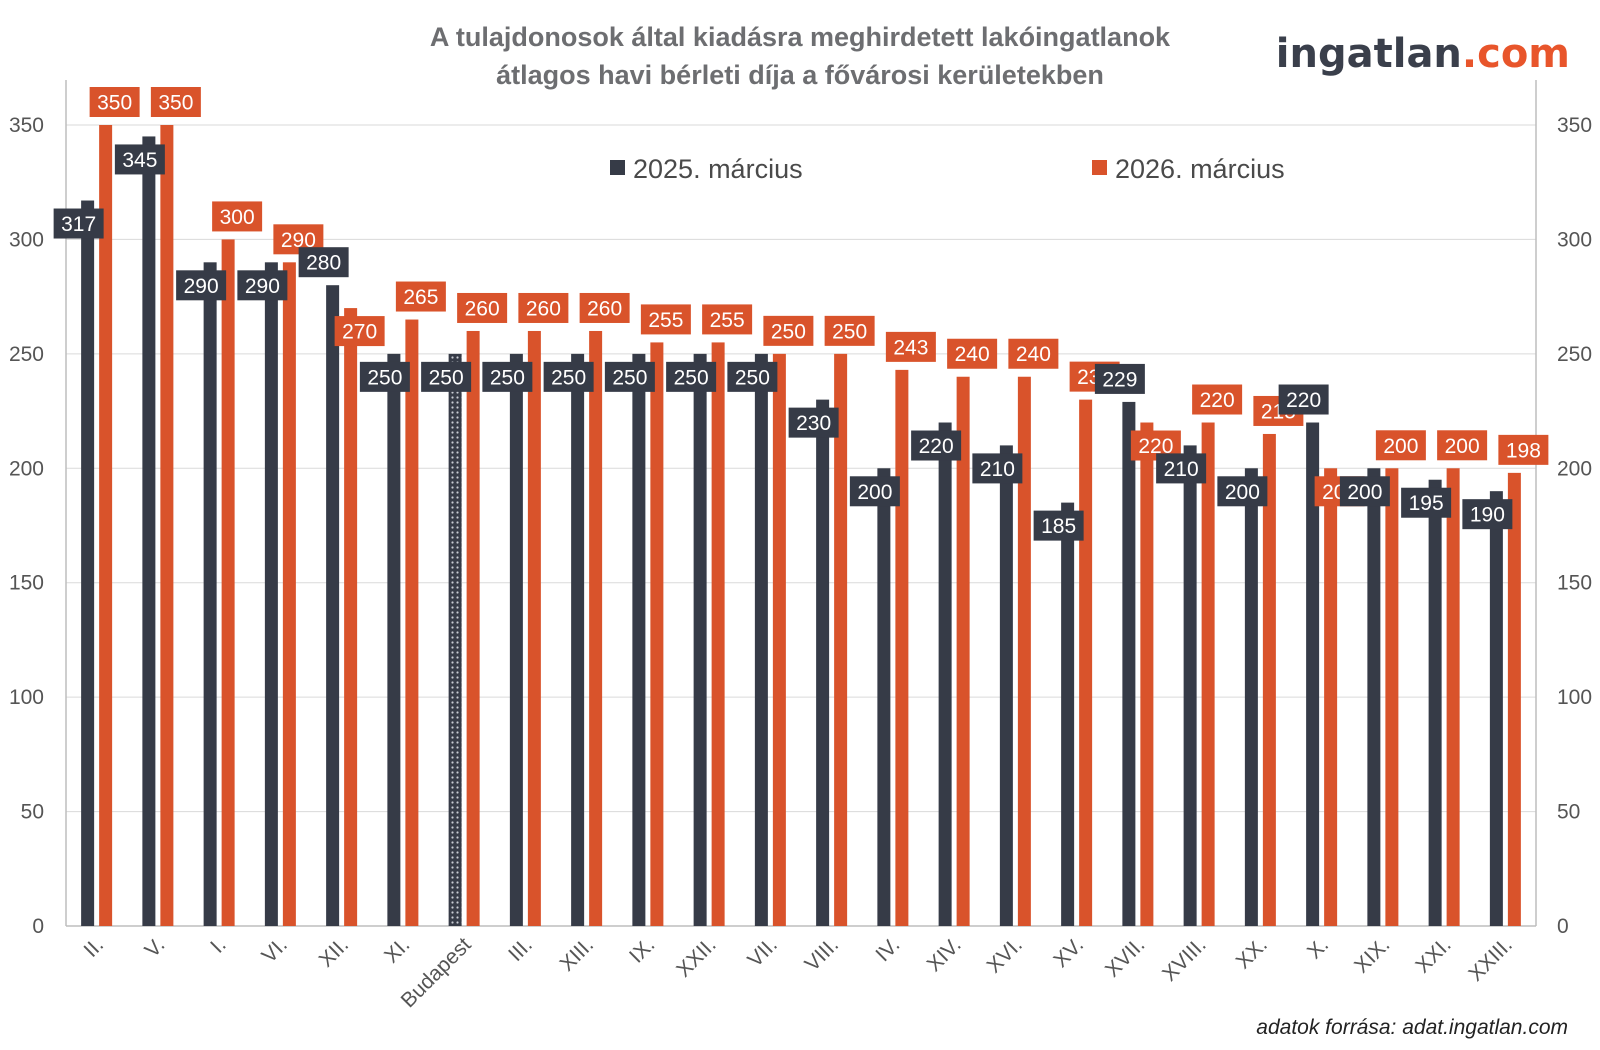 Image resolution: width=1600 pixels, height=1050 pixels. Describe the element at coordinates (167, 525) in the screenshot. I see `bar-2026-V.` at that location.